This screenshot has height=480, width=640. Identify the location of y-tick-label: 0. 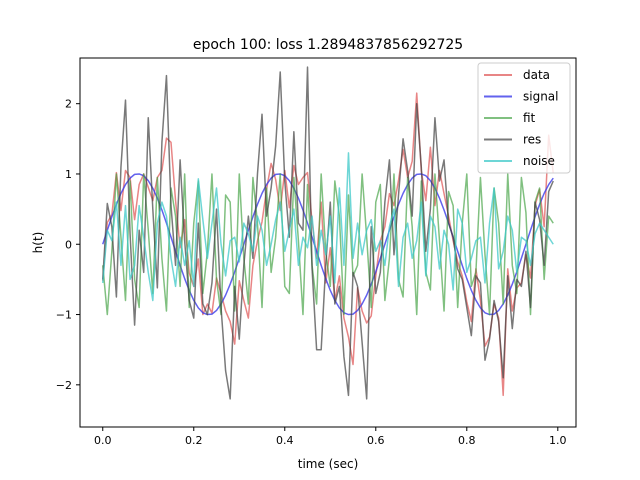
(68, 244).